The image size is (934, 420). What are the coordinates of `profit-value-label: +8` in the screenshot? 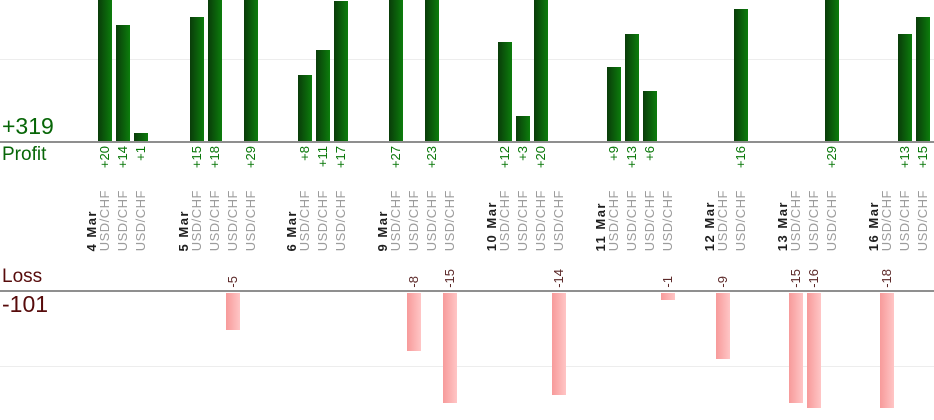 It's located at (304, 153).